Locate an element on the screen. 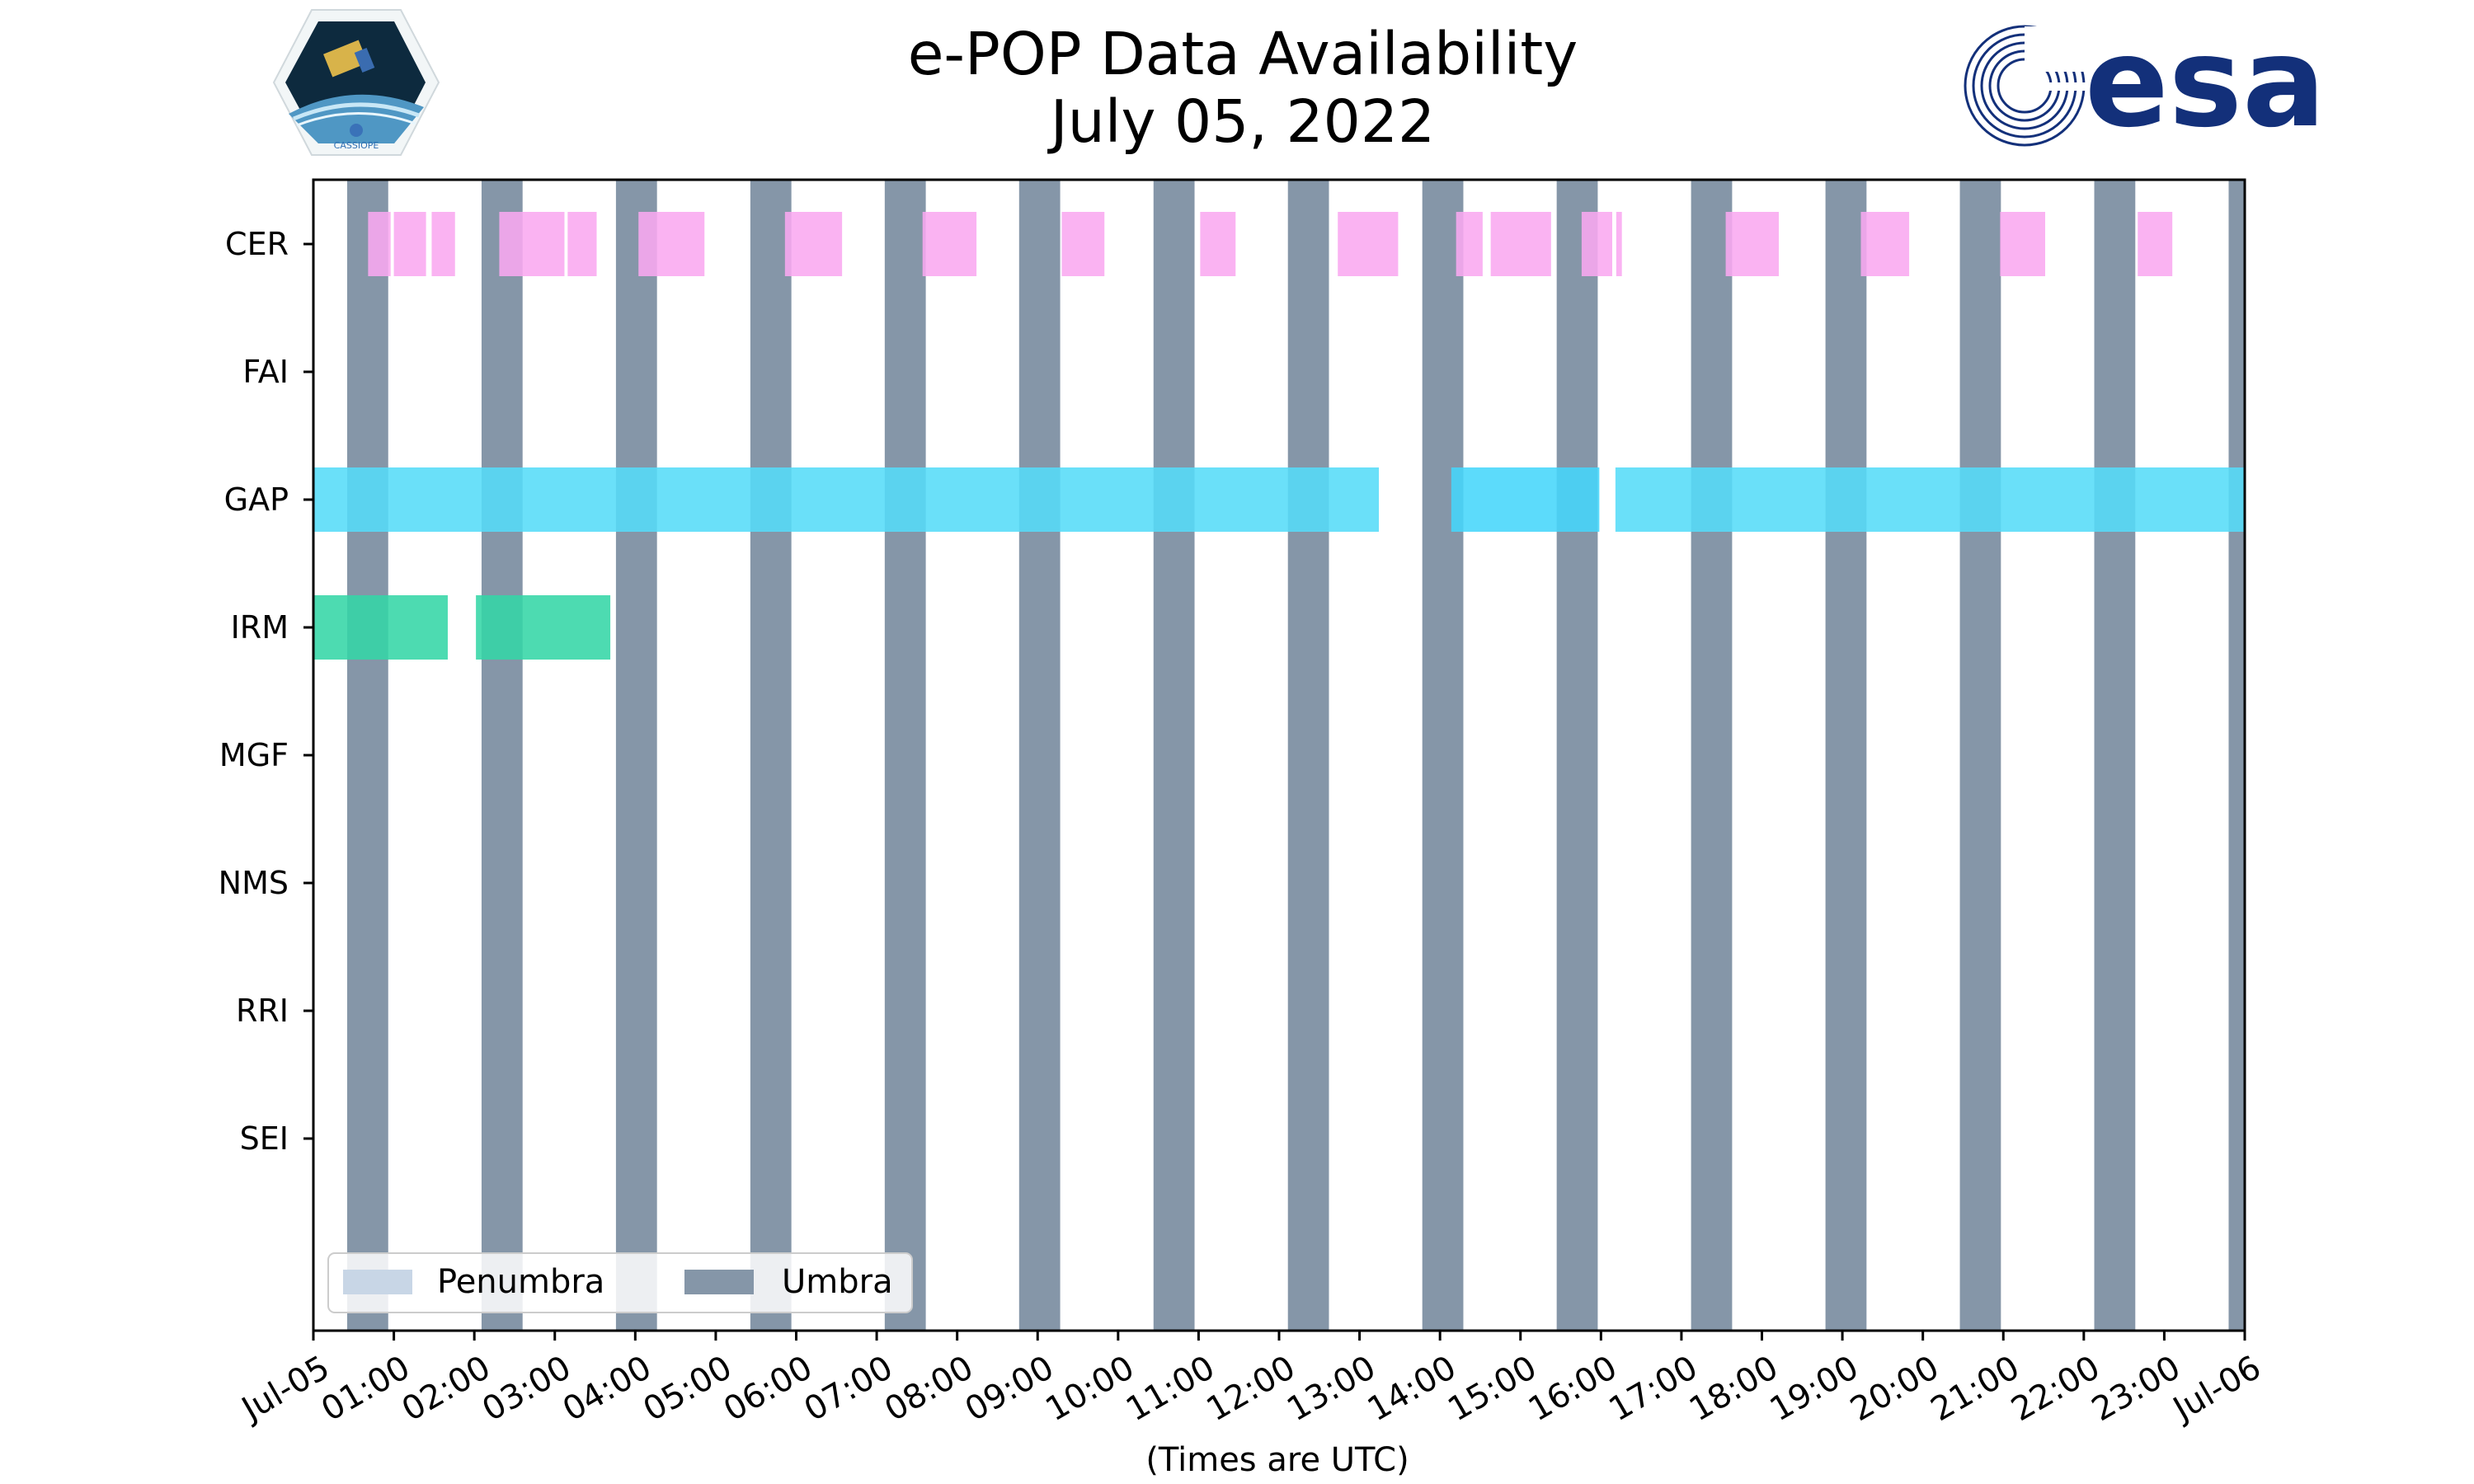  cassiope-logo: CASSIOPE is located at coordinates (356, 82).